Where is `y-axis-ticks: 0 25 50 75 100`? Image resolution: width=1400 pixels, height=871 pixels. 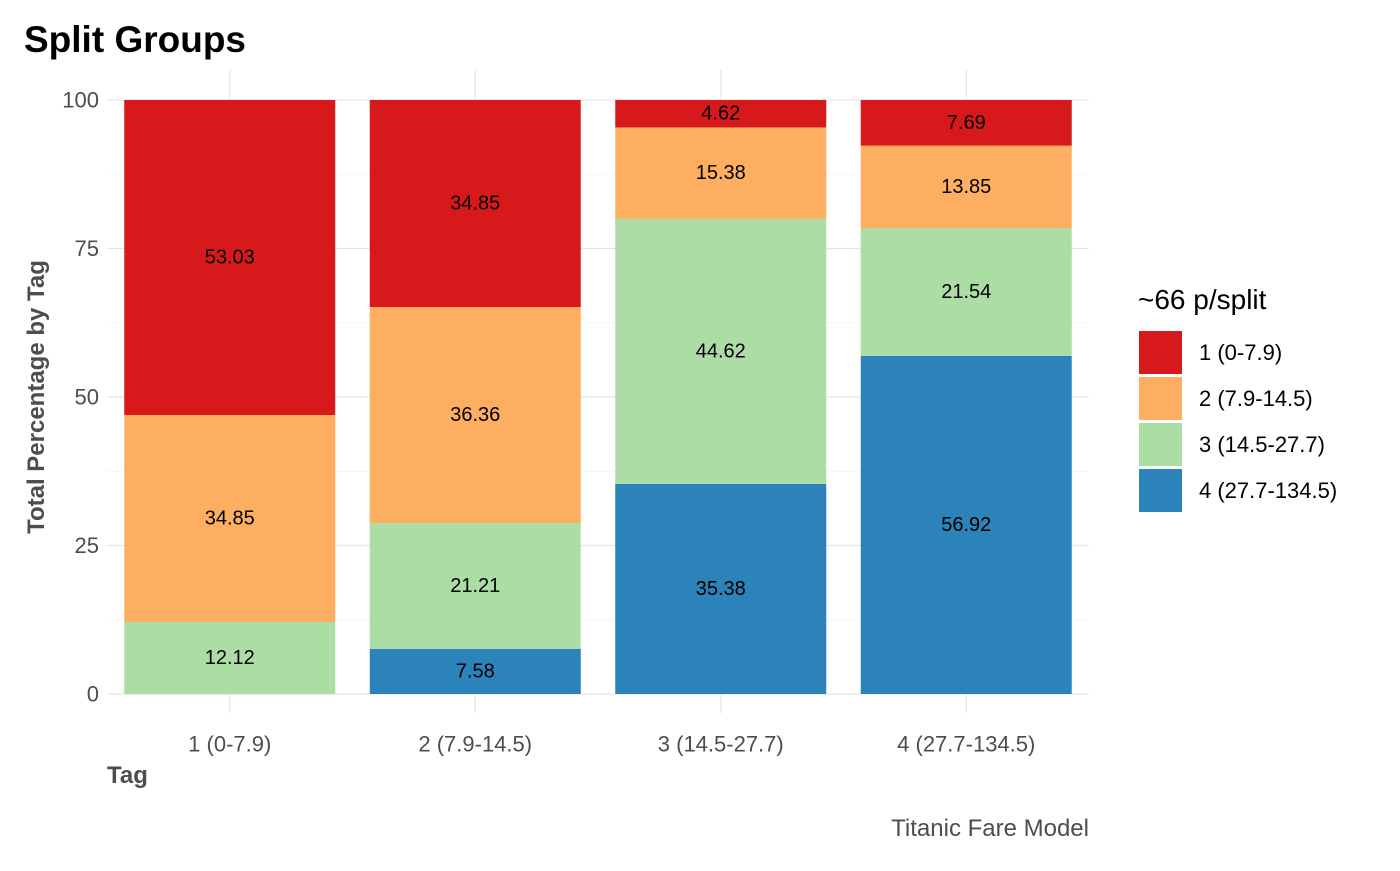
y-axis-ticks: 0 25 50 75 100 is located at coordinates (80, 397).